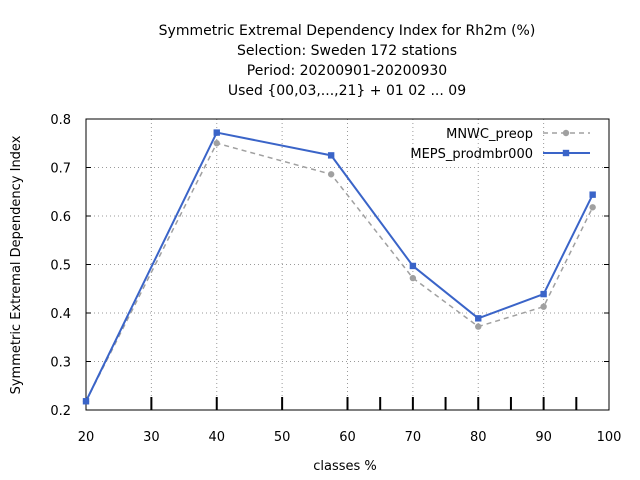  Describe the element at coordinates (60, 169) in the screenshot. I see `y-tick-label: 0.7` at that location.